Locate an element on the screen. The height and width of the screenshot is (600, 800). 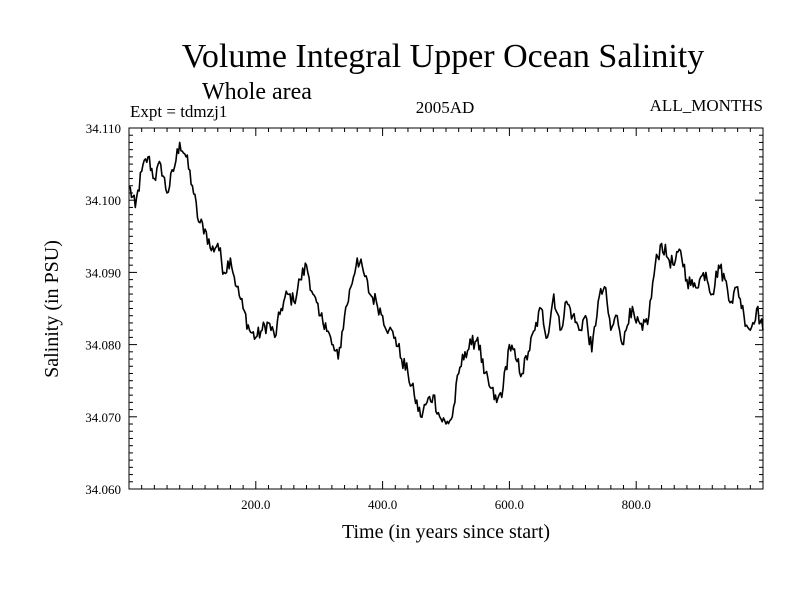
chart-title: Volume Integral Upper Ocean Salinity is located at coordinates (443, 56).